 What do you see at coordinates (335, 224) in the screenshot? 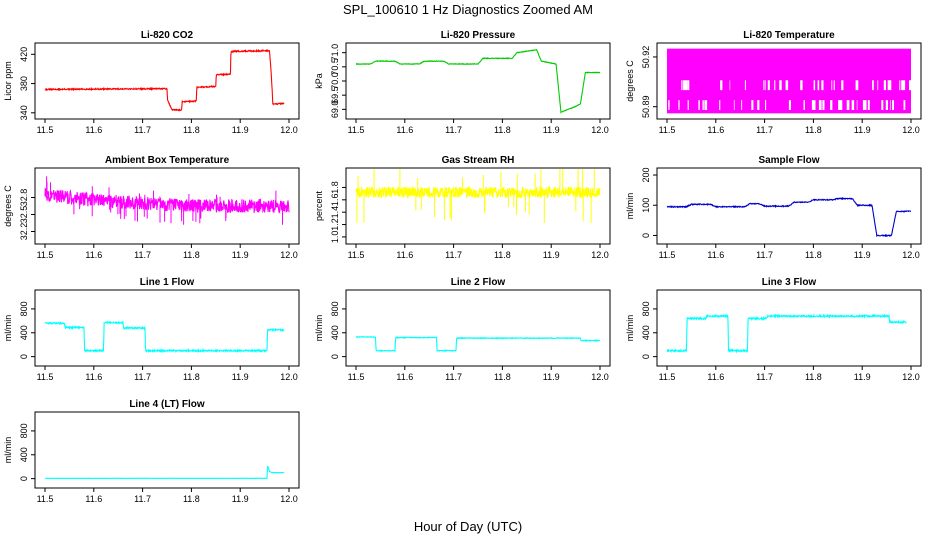
I see `y-tick-label: 1.2` at bounding box center [335, 224].